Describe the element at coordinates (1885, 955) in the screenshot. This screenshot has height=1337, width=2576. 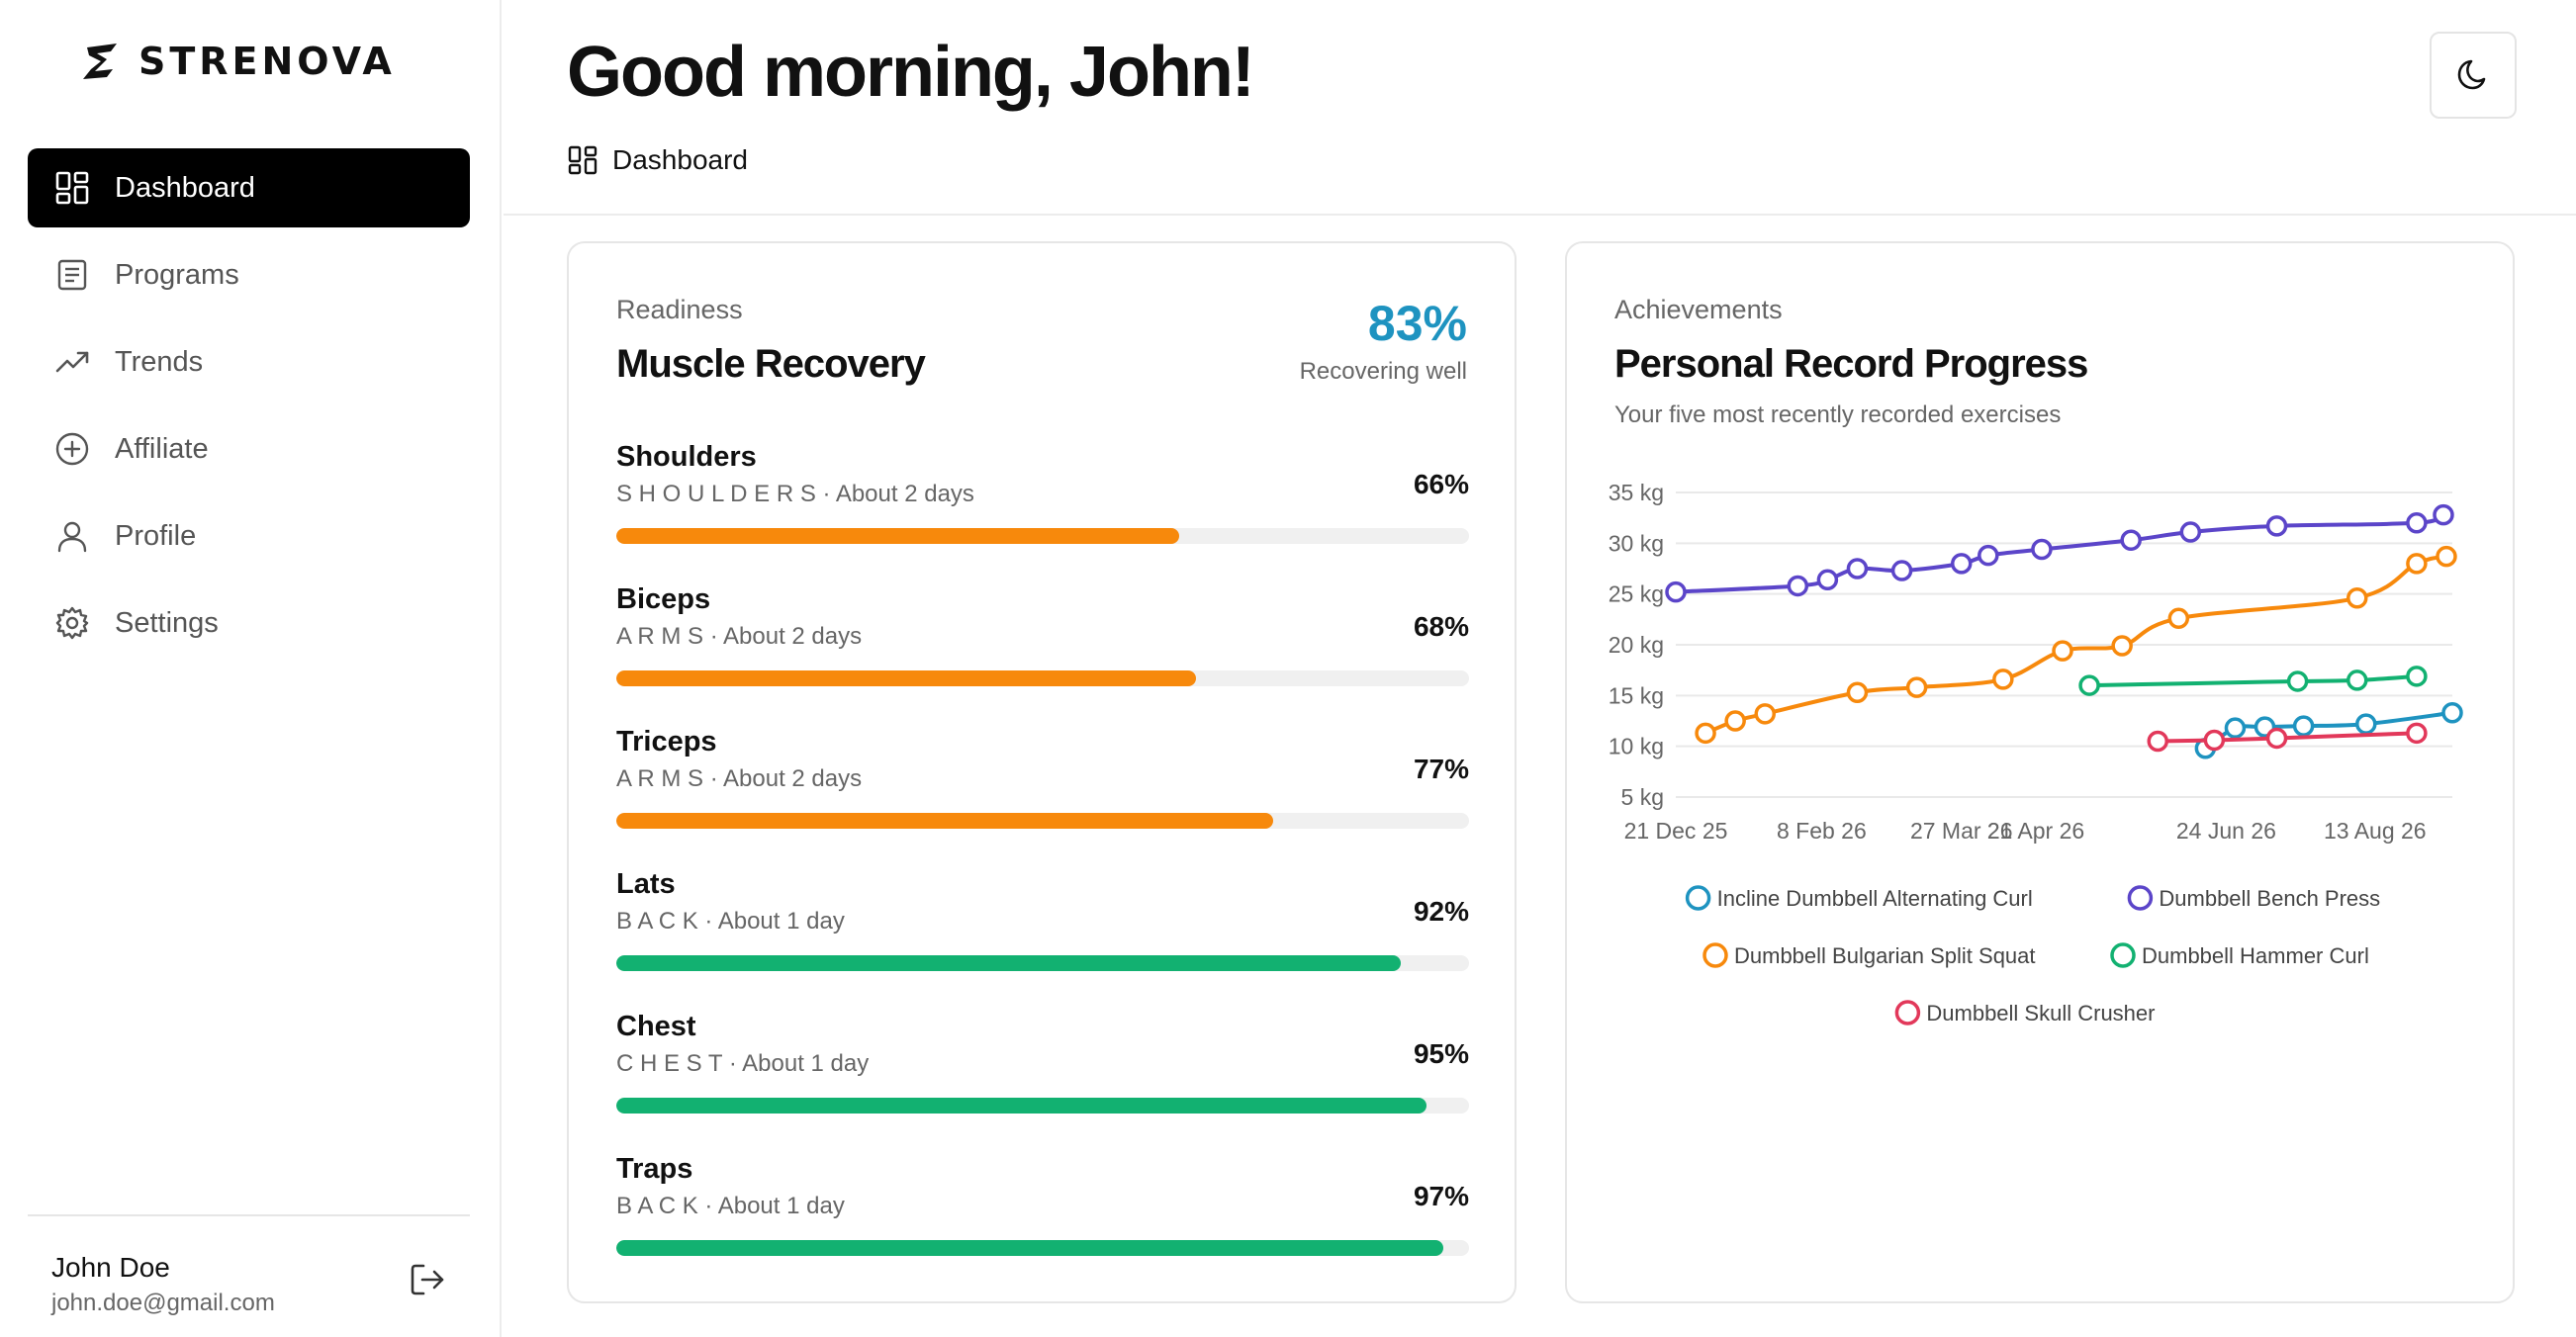
I see `legend-label: Dumbbell Bulgarian Split Squat` at that location.